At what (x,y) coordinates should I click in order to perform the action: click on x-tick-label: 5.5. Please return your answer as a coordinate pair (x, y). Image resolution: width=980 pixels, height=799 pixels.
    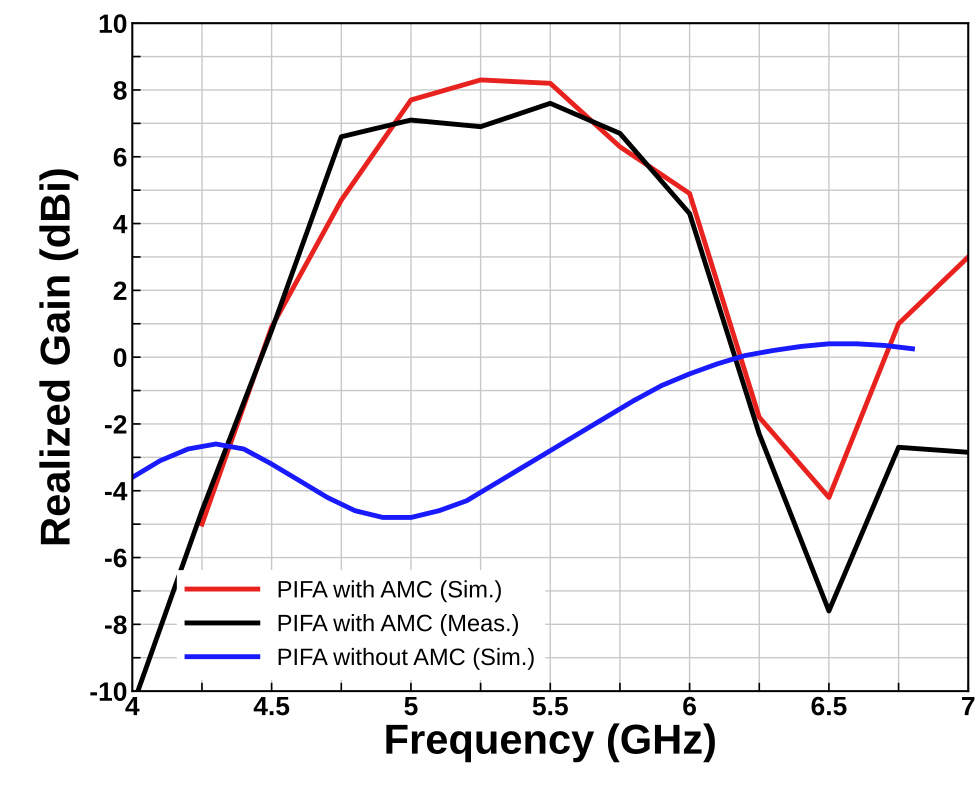
    Looking at the image, I should click on (550, 706).